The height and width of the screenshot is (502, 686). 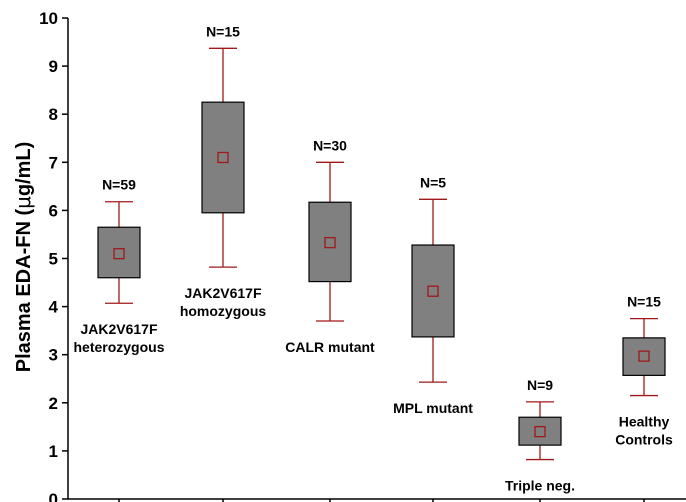 I want to click on box-group-4: N=9 Triple neg., so click(x=540, y=435).